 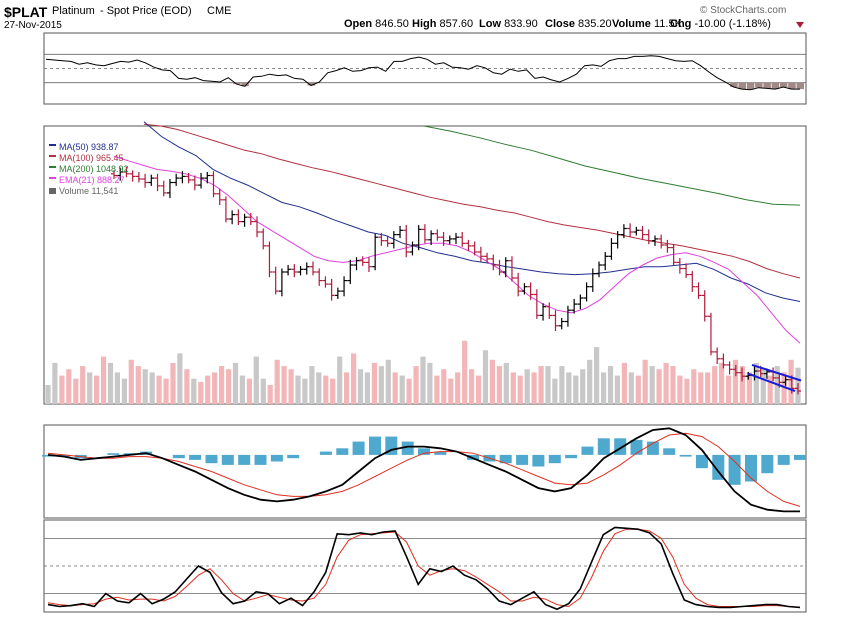 I want to click on macd-line, so click(x=423, y=470).